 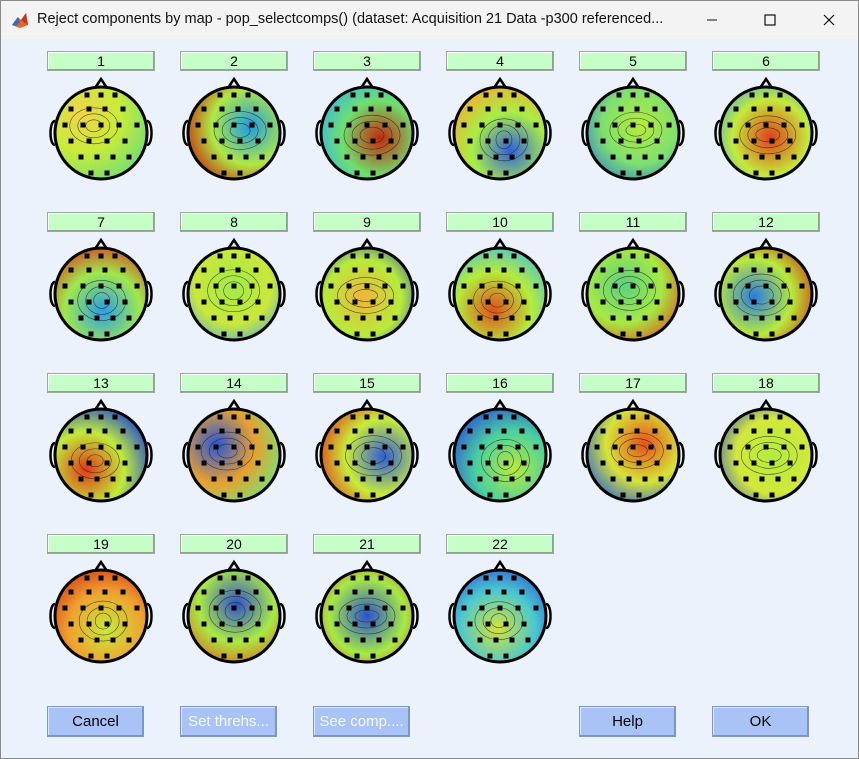 What do you see at coordinates (367, 544) in the screenshot?
I see `component-button-21: 21` at bounding box center [367, 544].